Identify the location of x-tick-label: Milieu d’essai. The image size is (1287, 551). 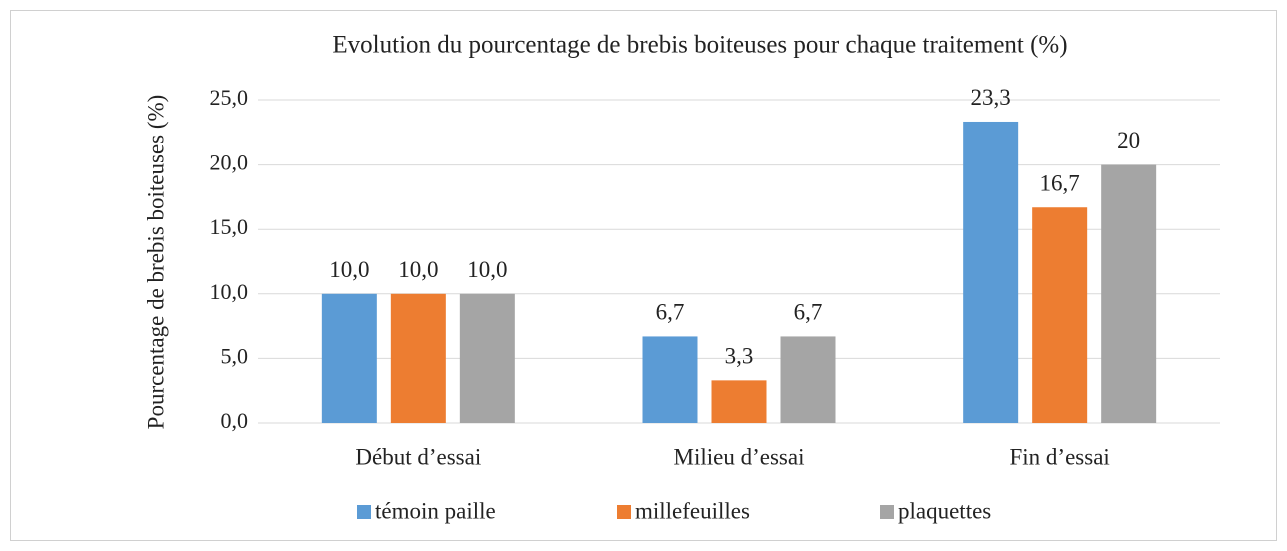
(739, 456).